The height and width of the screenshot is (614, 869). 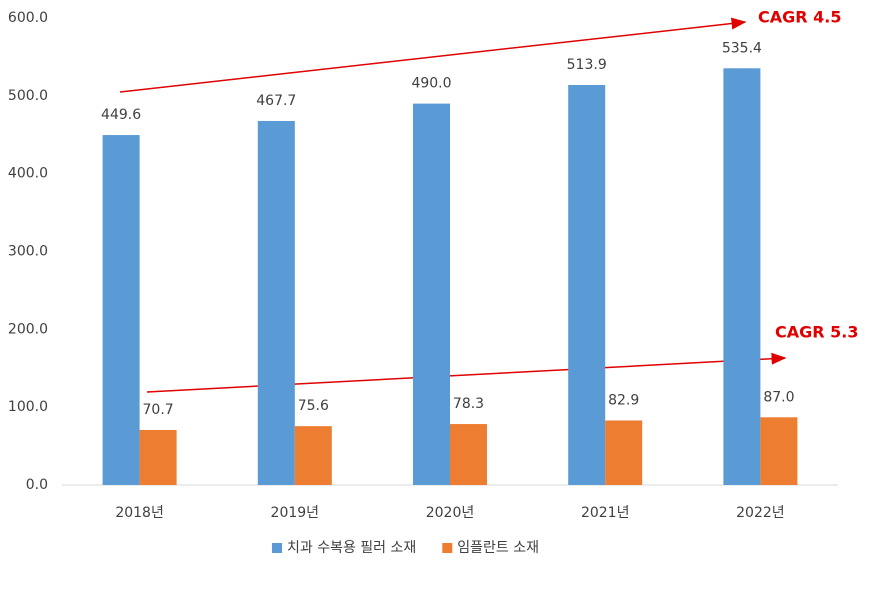 I want to click on x-tick-label: 2022년, so click(x=760, y=513).